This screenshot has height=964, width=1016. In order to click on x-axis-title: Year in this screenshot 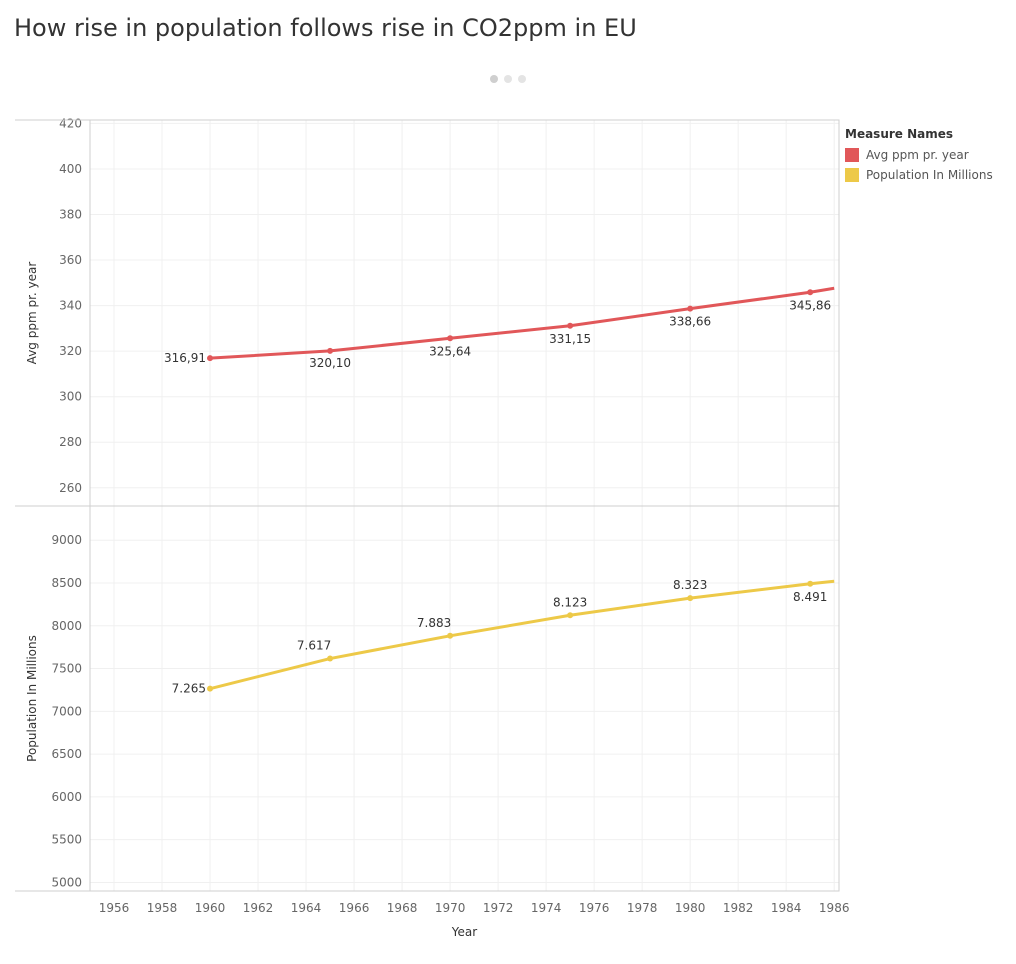, I will do `click(464, 932)`.